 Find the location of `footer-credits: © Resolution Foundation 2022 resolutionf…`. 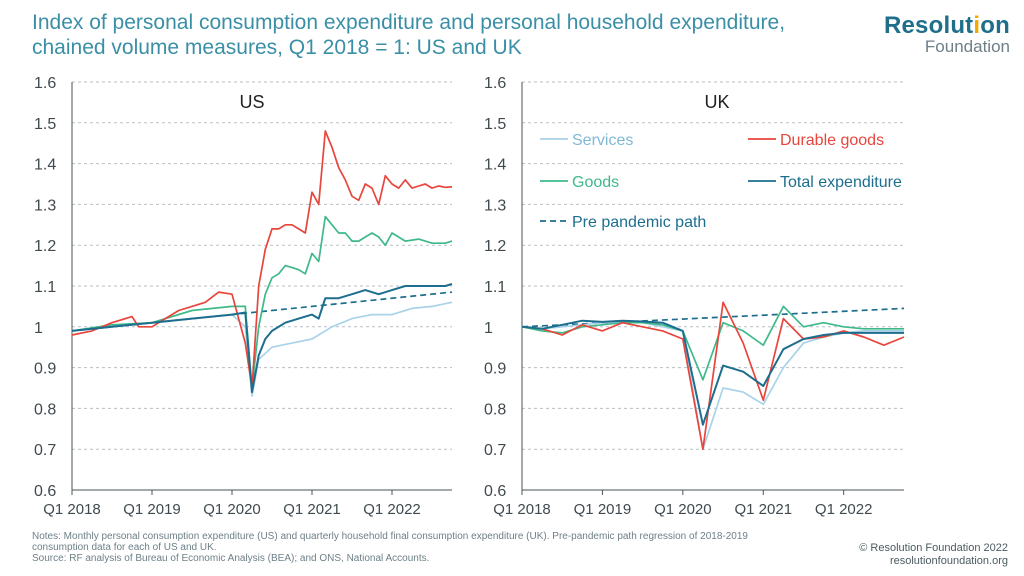

footer-credits: © Resolution Foundation 2022 resolutionf… is located at coordinates (933, 555).